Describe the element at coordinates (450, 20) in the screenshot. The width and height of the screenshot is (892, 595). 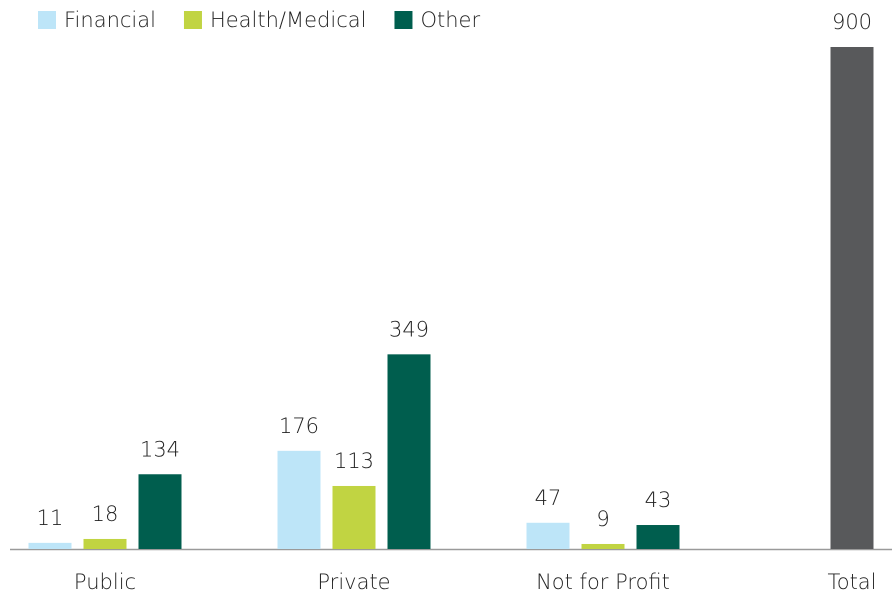
I see `legend-label: Other` at that location.